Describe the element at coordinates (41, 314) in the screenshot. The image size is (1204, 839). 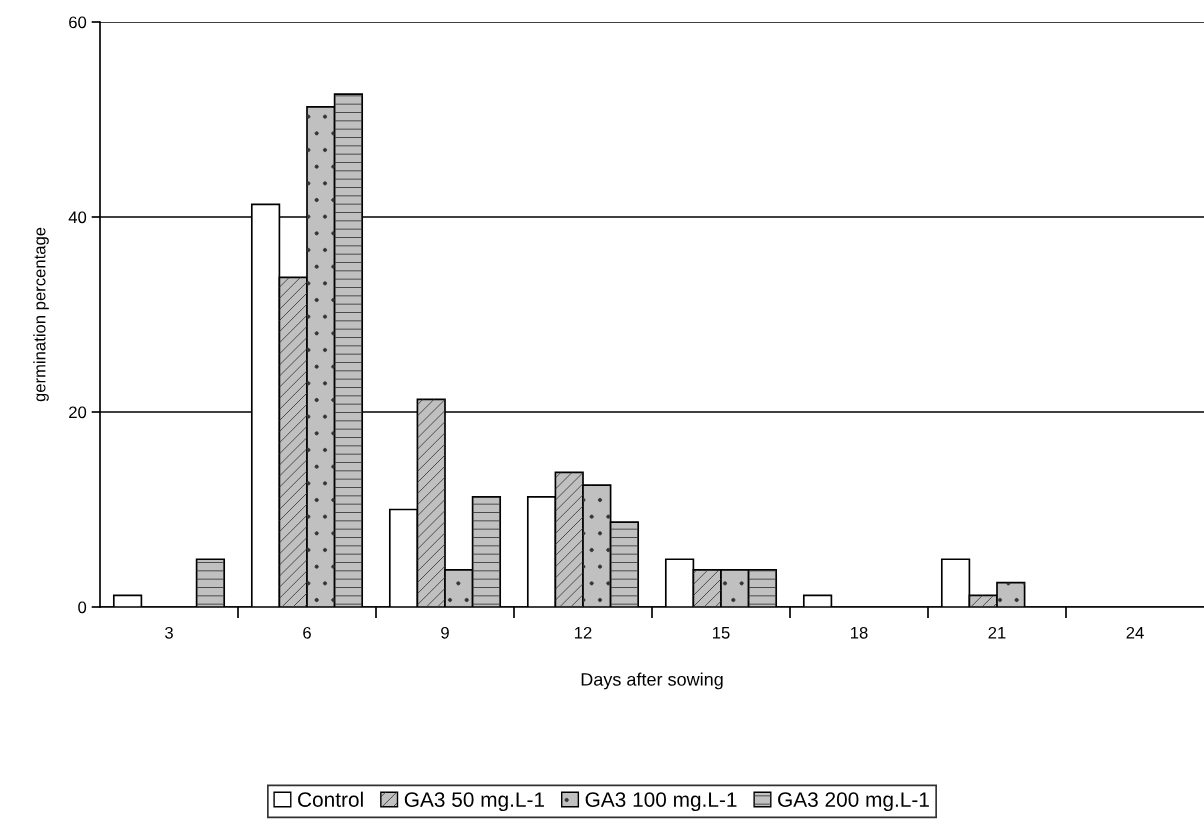
I see `y-axis-title: germination percentage` at that location.